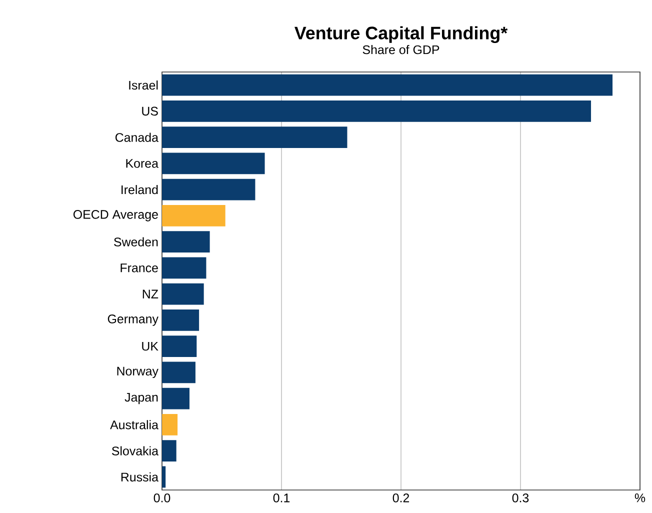 The image size is (652, 513). I want to click on y-tick-label: UK, so click(150, 346).